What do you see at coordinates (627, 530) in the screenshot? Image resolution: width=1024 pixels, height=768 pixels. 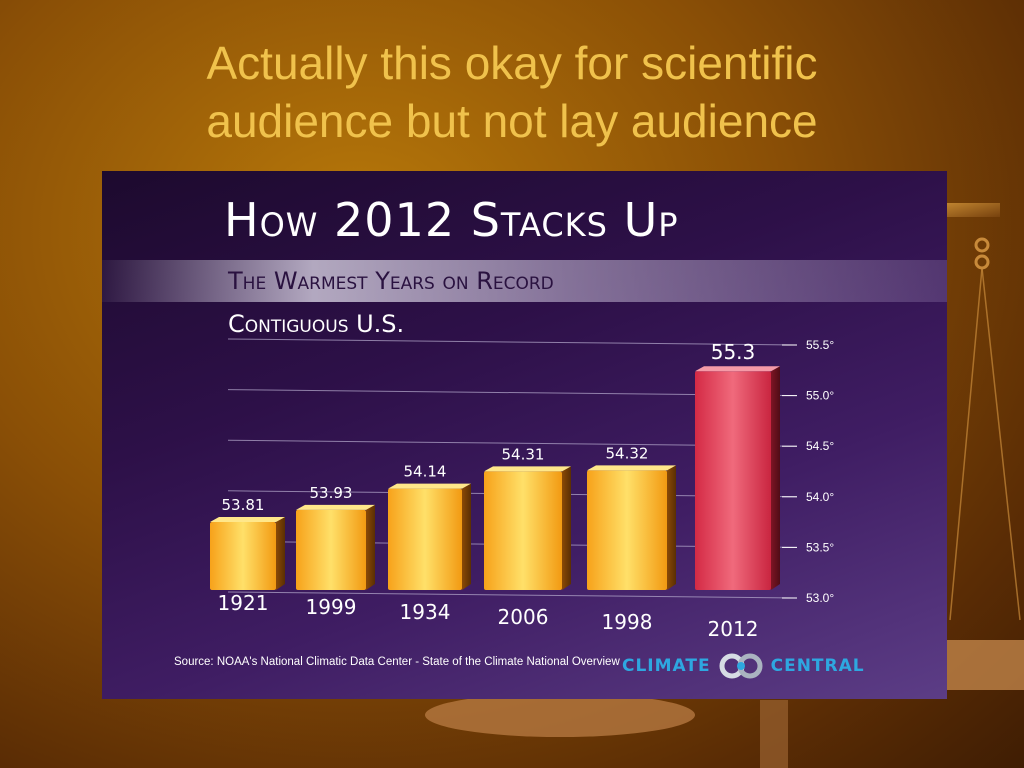 I see `bar-1998` at bounding box center [627, 530].